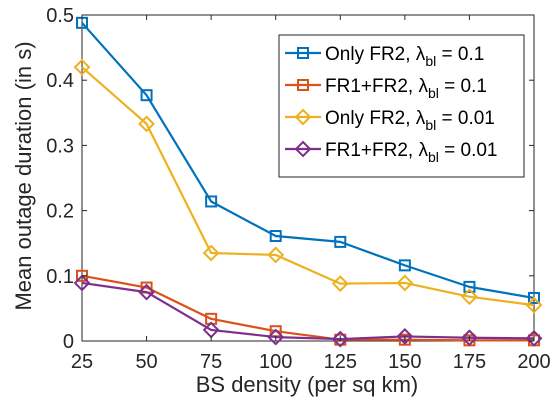 The image size is (560, 420). I want to click on x-tick-label: 100, so click(275, 362).